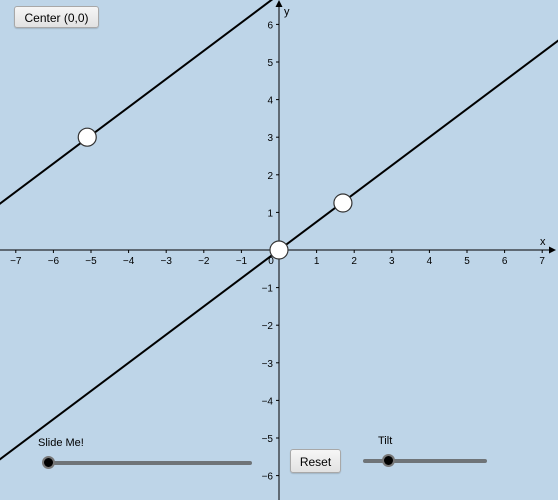 Image resolution: width=558 pixels, height=500 pixels. I want to click on tilt-label: Tilt, so click(385, 441).